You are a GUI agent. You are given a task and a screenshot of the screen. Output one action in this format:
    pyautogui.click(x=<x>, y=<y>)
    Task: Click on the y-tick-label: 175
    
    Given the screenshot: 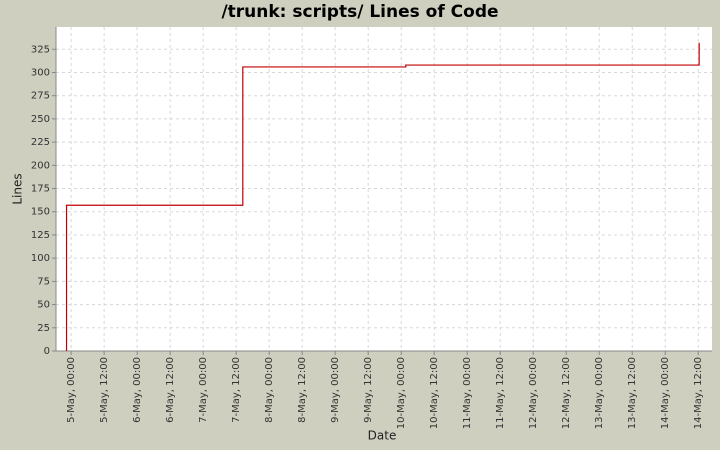 What is the action you would take?
    pyautogui.click(x=40, y=189)
    